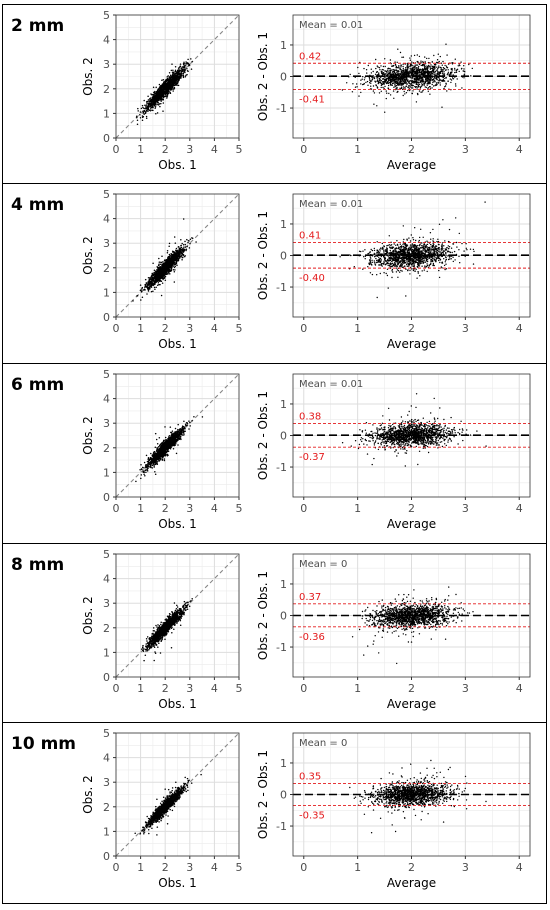  What do you see at coordinates (214, 149) in the screenshot?
I see `x-tick-label: 4` at bounding box center [214, 149].